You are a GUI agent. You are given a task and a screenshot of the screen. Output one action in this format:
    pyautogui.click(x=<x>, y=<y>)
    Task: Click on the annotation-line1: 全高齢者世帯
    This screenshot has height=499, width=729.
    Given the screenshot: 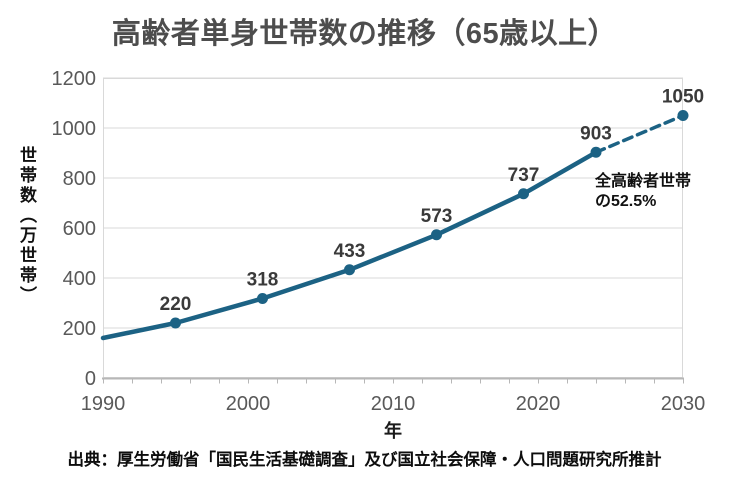 What is the action you would take?
    pyautogui.click(x=643, y=181)
    